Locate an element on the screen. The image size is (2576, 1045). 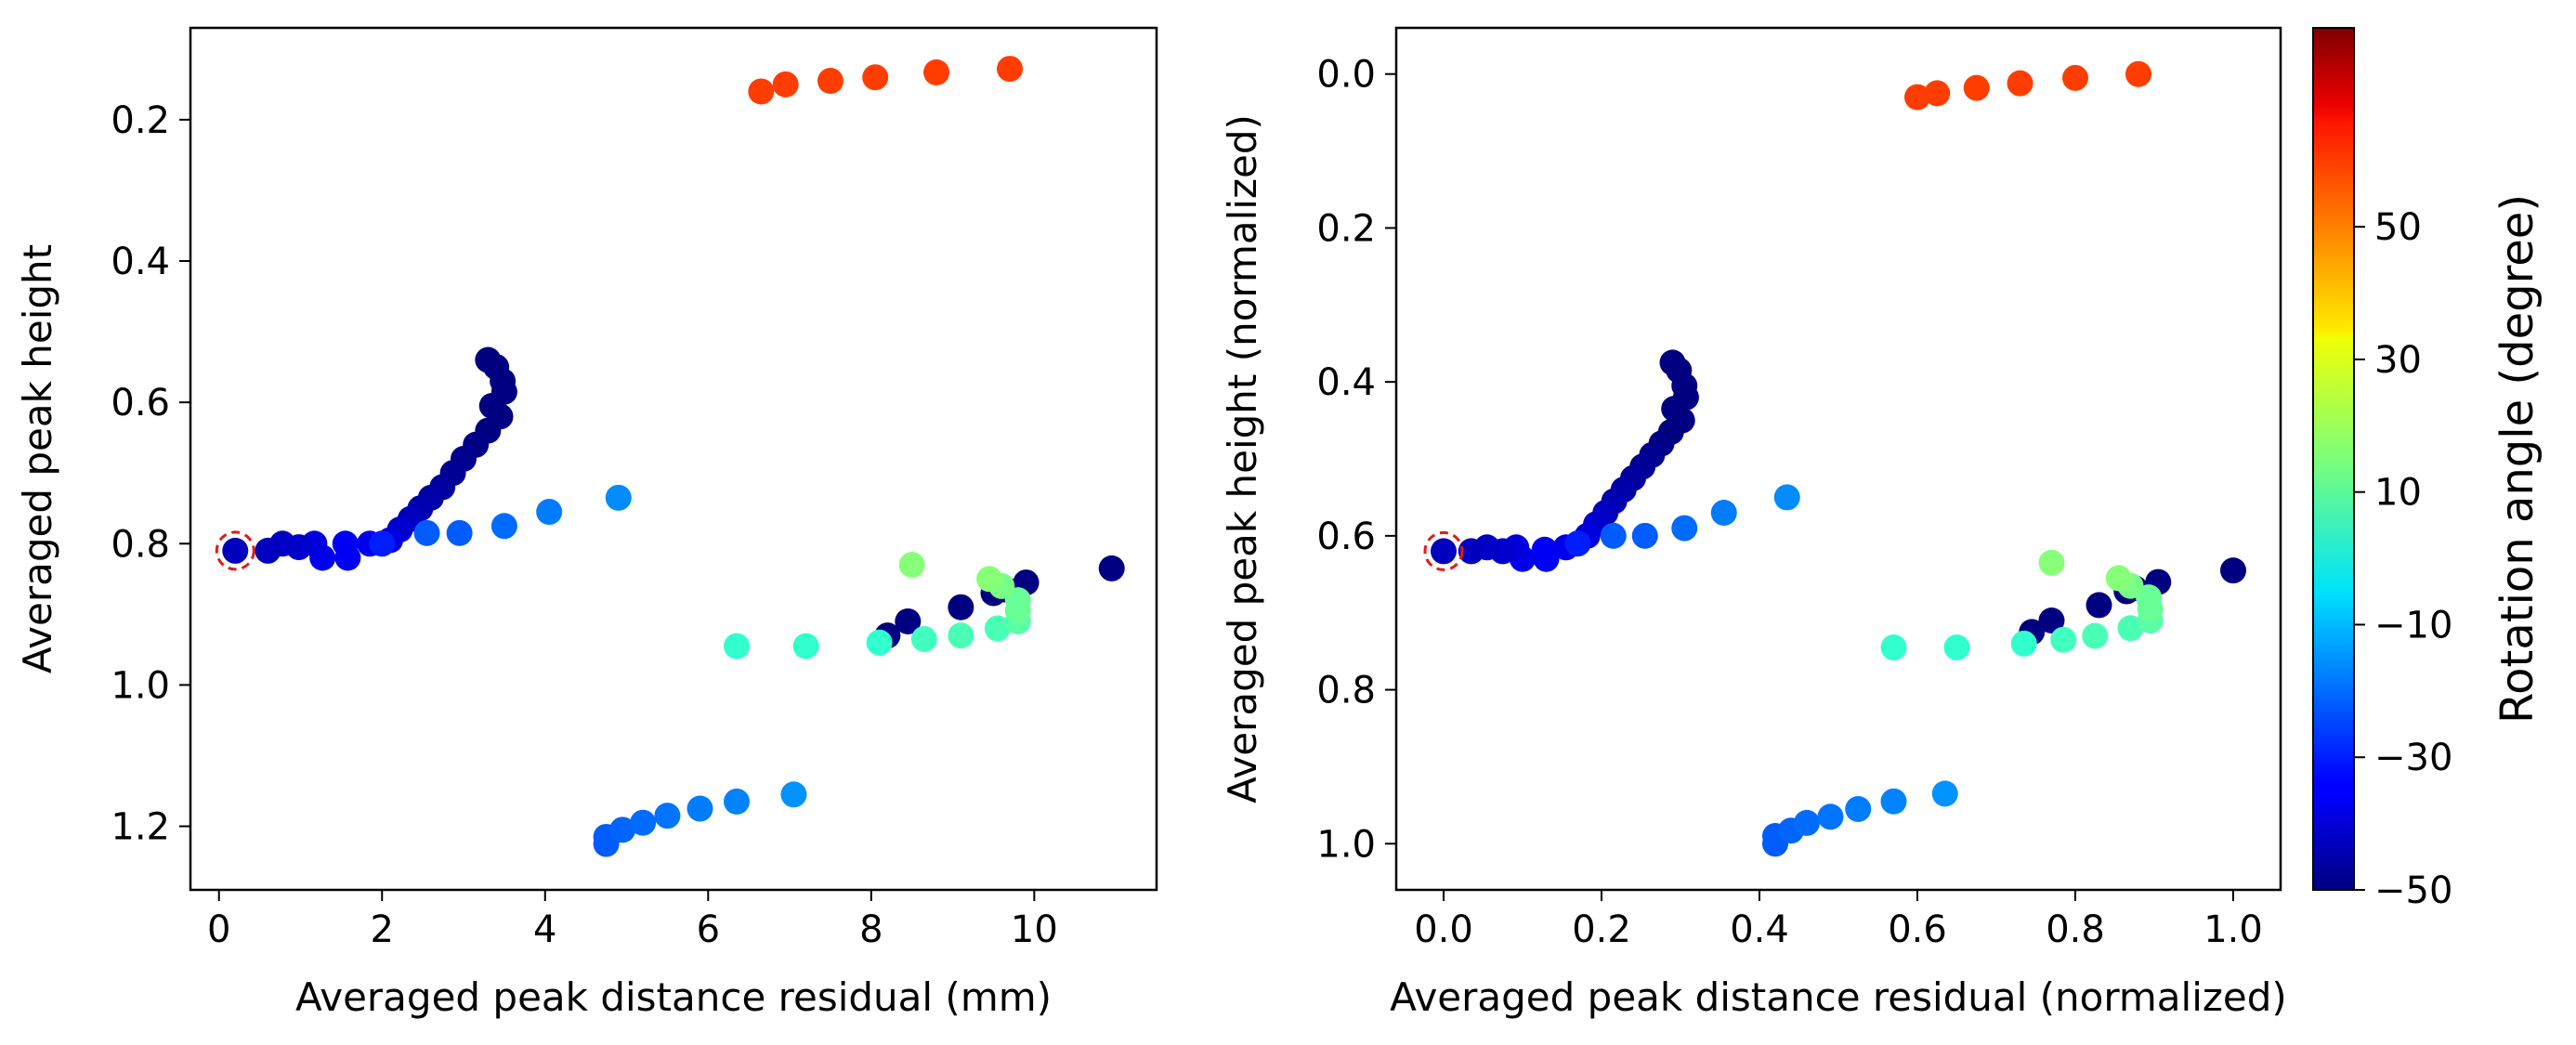
x-tick-label: 0.8 is located at coordinates (2075, 929).